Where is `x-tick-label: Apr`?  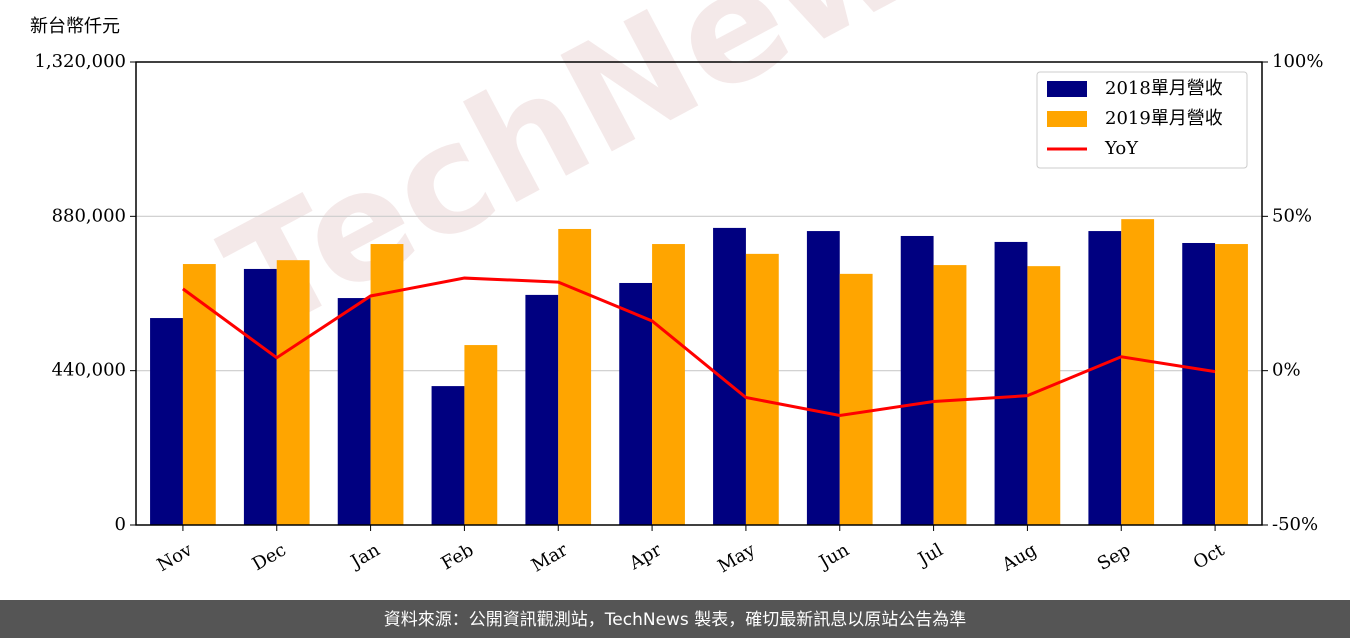
x-tick-label: Apr is located at coordinates (645, 556).